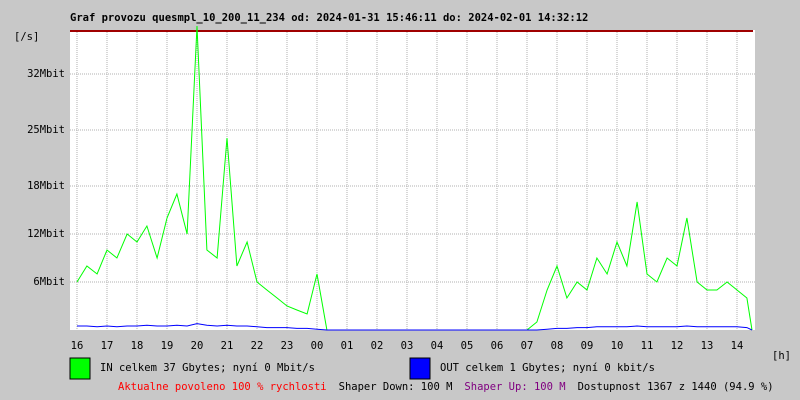 The height and width of the screenshot is (400, 800). Describe the element at coordinates (287, 346) in the screenshot. I see `x-tick-label: 23` at that location.